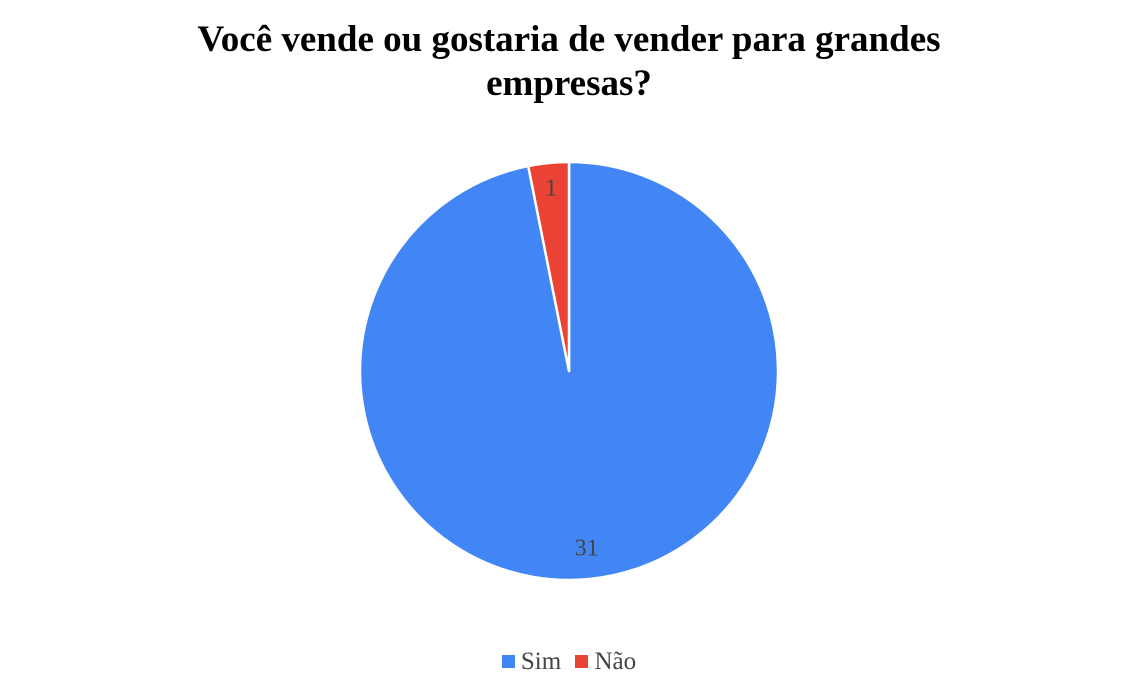 The height and width of the screenshot is (696, 1138). Describe the element at coordinates (582, 661) in the screenshot. I see `legend-swatch-nao` at that location.